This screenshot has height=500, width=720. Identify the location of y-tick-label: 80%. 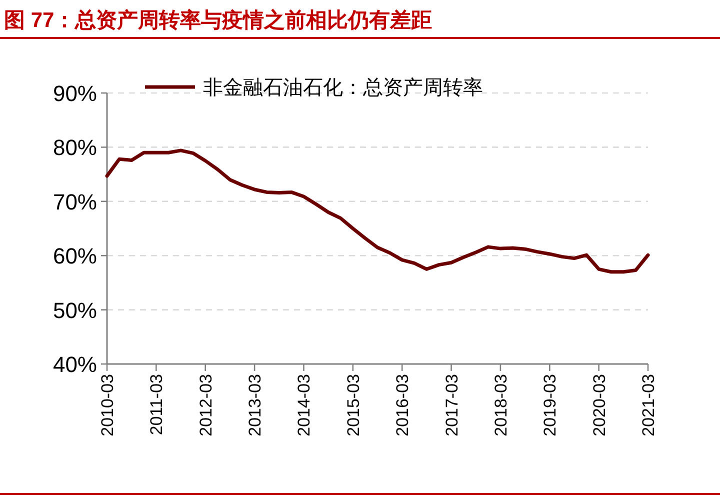
(74, 147).